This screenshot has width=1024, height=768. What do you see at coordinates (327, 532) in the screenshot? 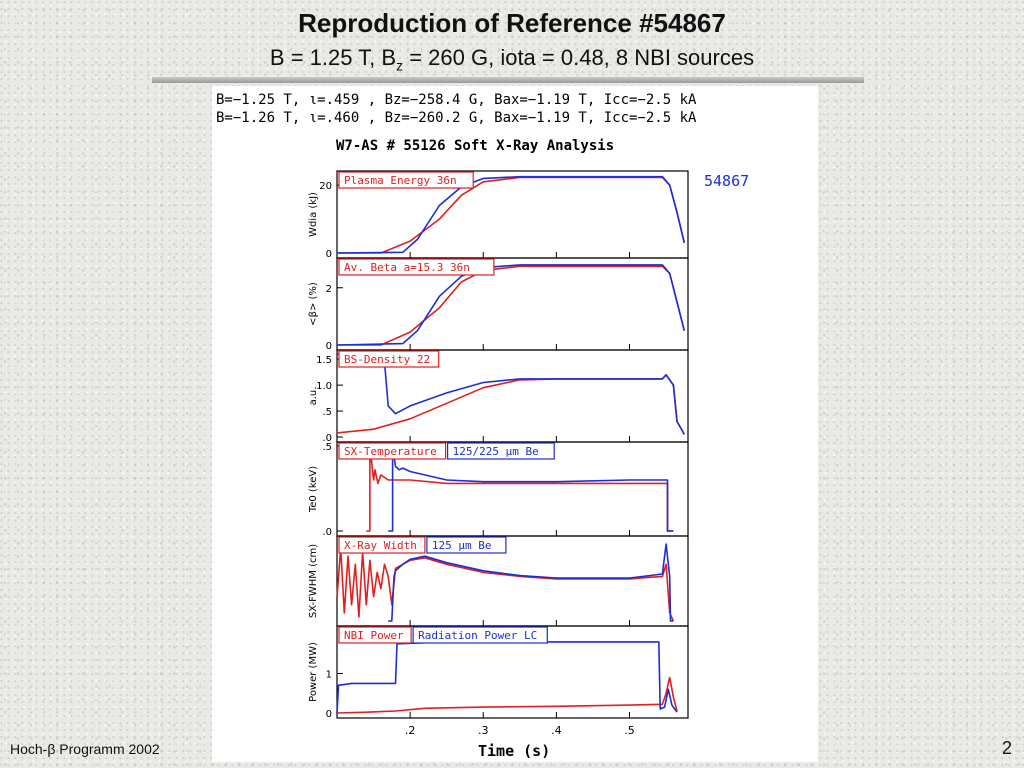
I see `y-tick-label-temperature-0: .0` at bounding box center [327, 532].